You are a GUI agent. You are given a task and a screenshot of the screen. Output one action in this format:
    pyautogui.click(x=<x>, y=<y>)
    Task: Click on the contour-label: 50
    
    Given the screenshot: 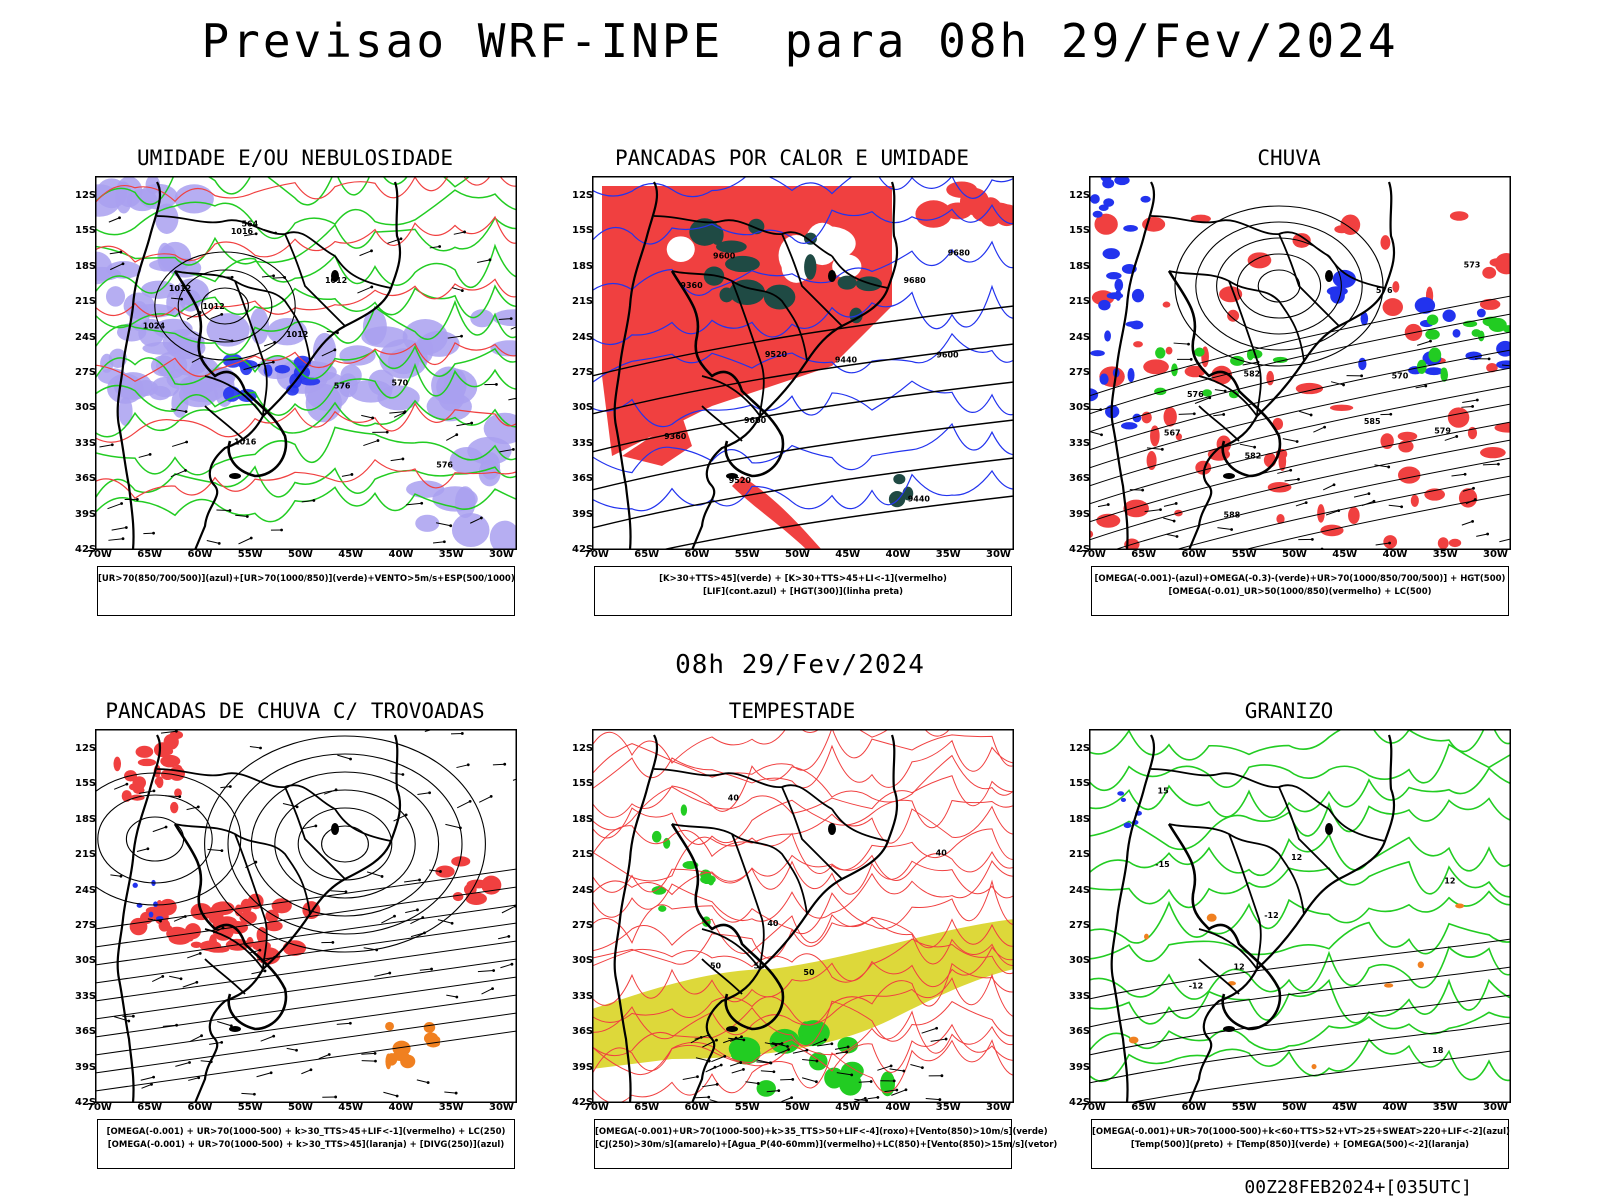 What is the action you would take?
    pyautogui.click(x=716, y=966)
    